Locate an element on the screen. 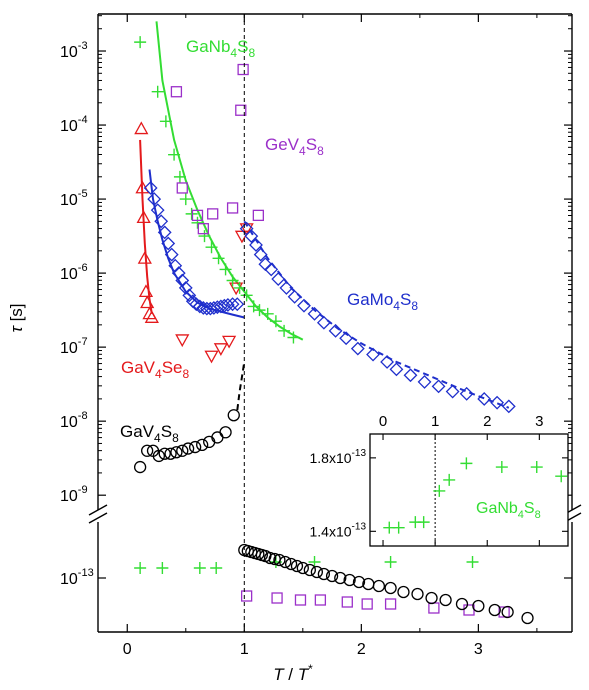 This screenshot has width=589, height=690. series-GaV4S8-low is located at coordinates (386, 584).